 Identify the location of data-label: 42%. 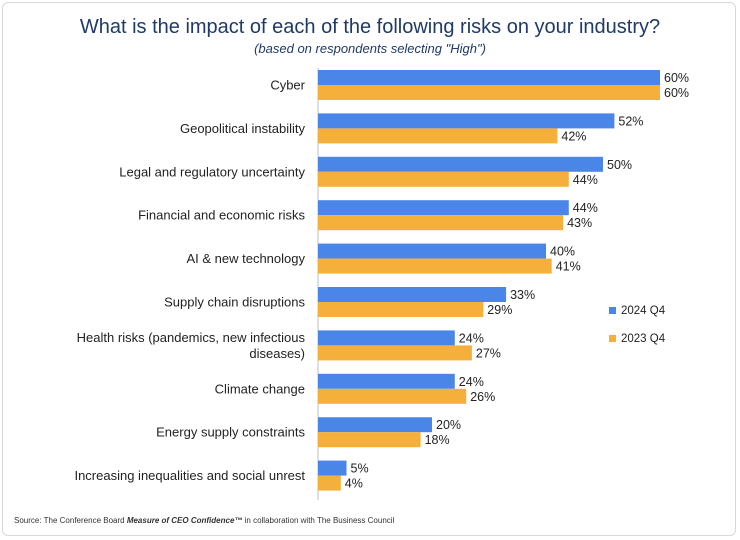
(573, 136).